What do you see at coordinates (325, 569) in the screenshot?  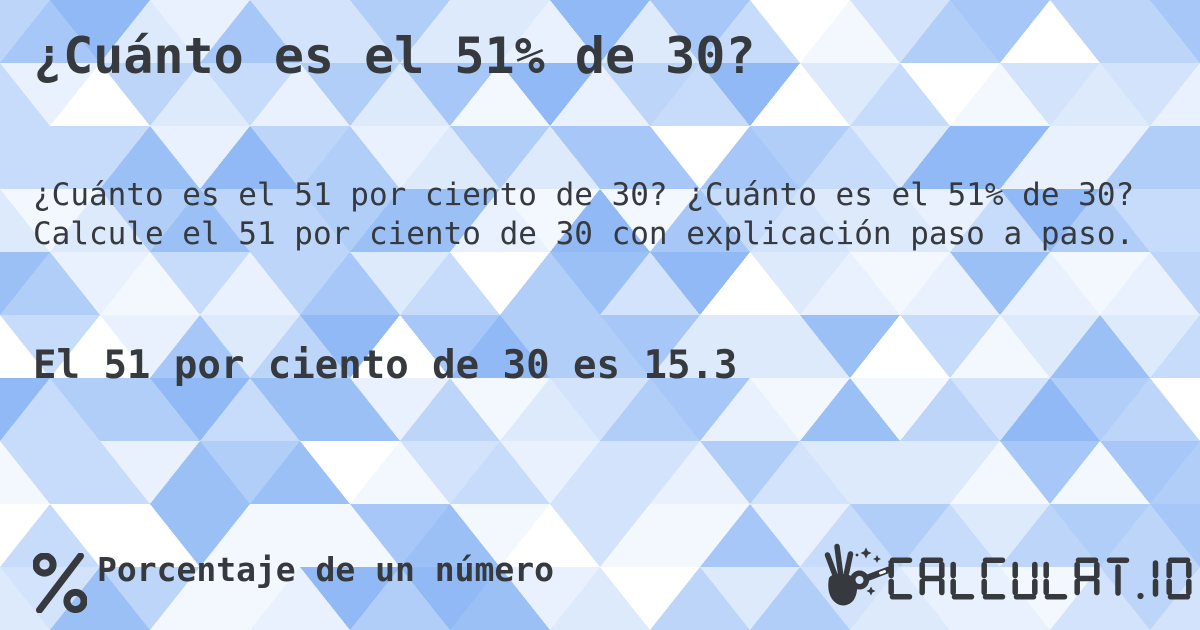 I see `category-label: Porcentaje de un número` at bounding box center [325, 569].